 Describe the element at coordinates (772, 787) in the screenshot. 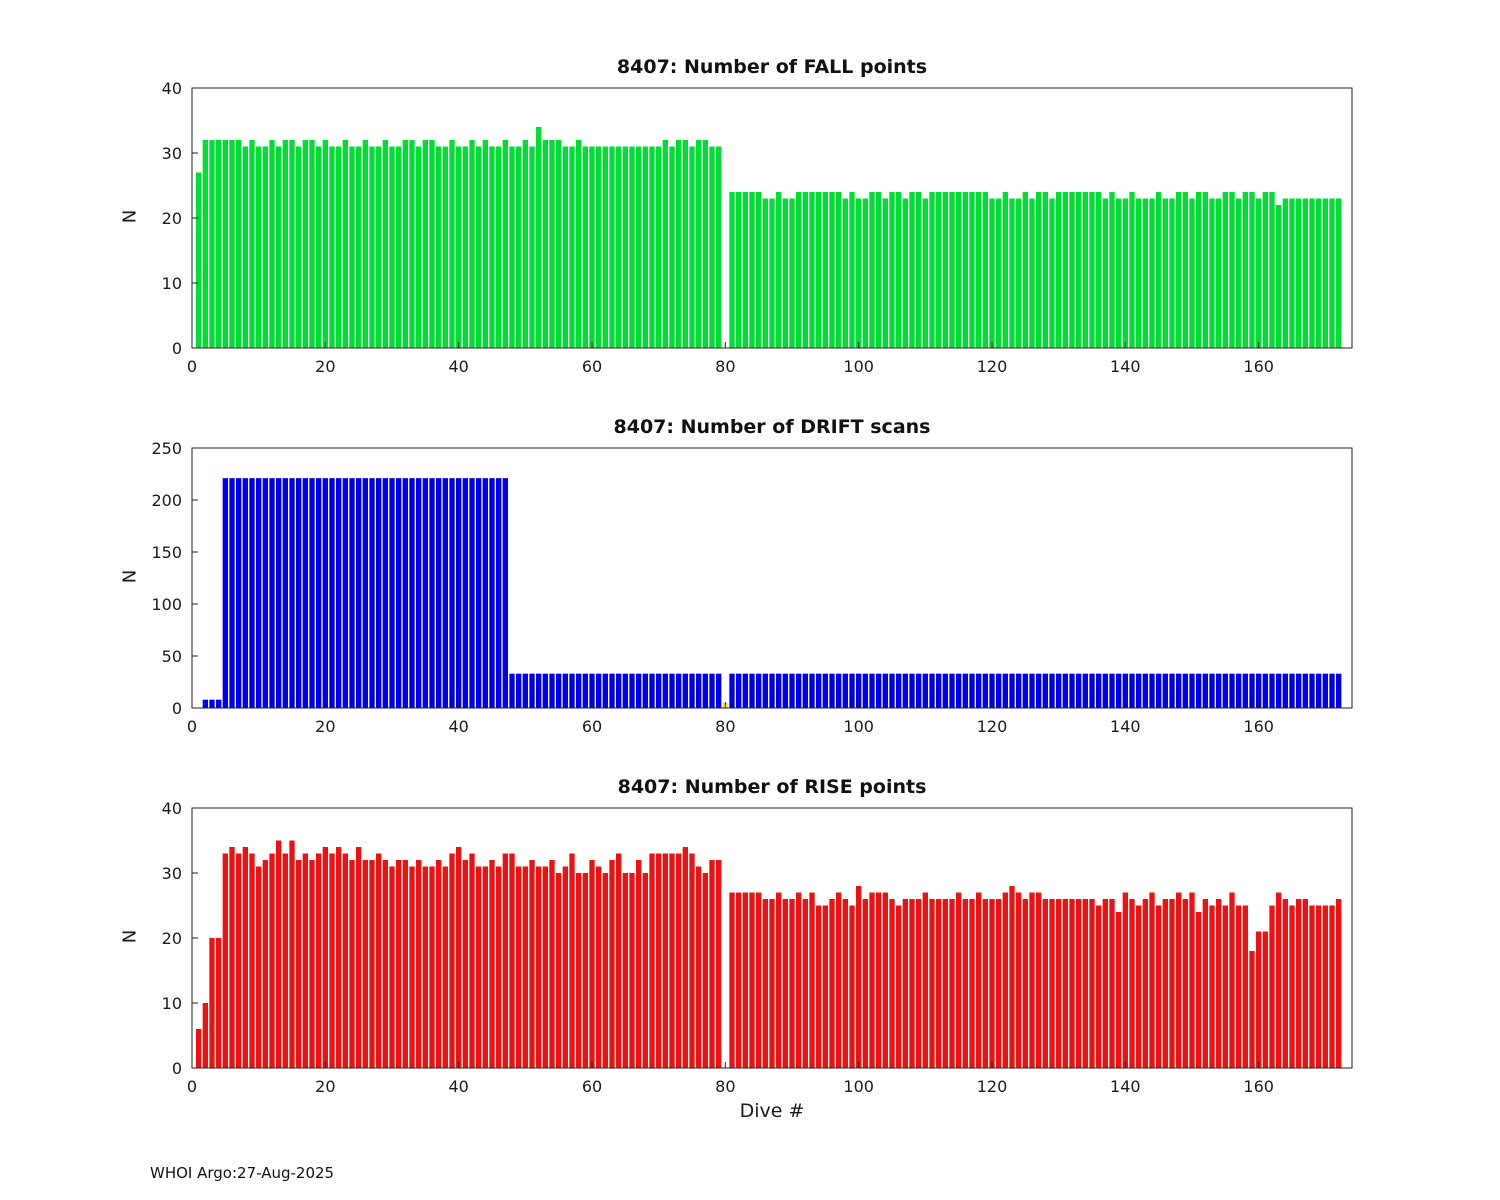

I see `chart-title-rise-points: 8407: Number of RISE points` at that location.